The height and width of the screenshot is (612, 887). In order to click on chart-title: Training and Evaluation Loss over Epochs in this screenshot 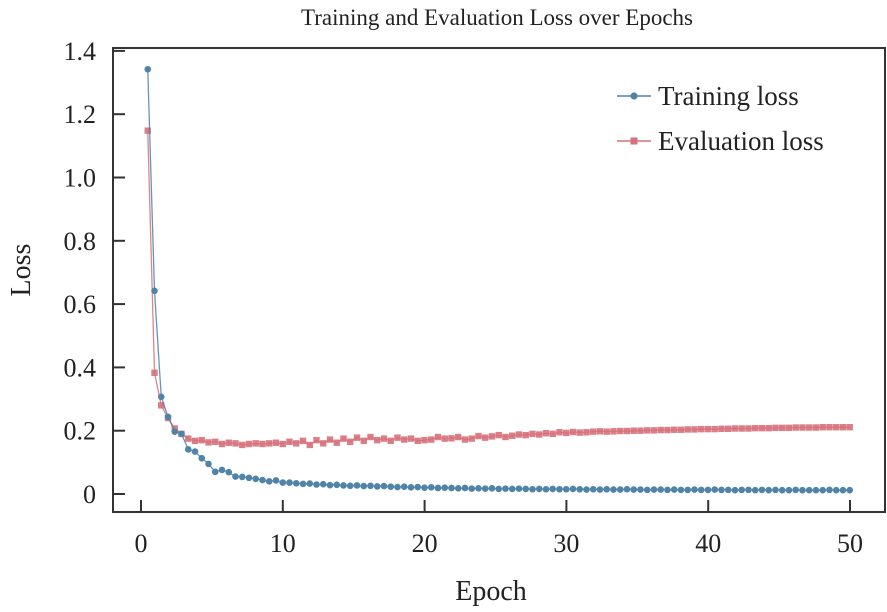, I will do `click(497, 17)`.